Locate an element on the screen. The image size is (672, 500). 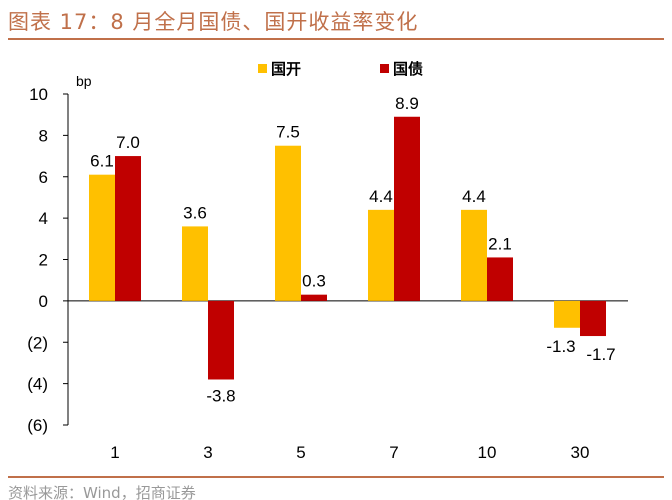
y-tick-label: 4 is located at coordinates (43, 218).